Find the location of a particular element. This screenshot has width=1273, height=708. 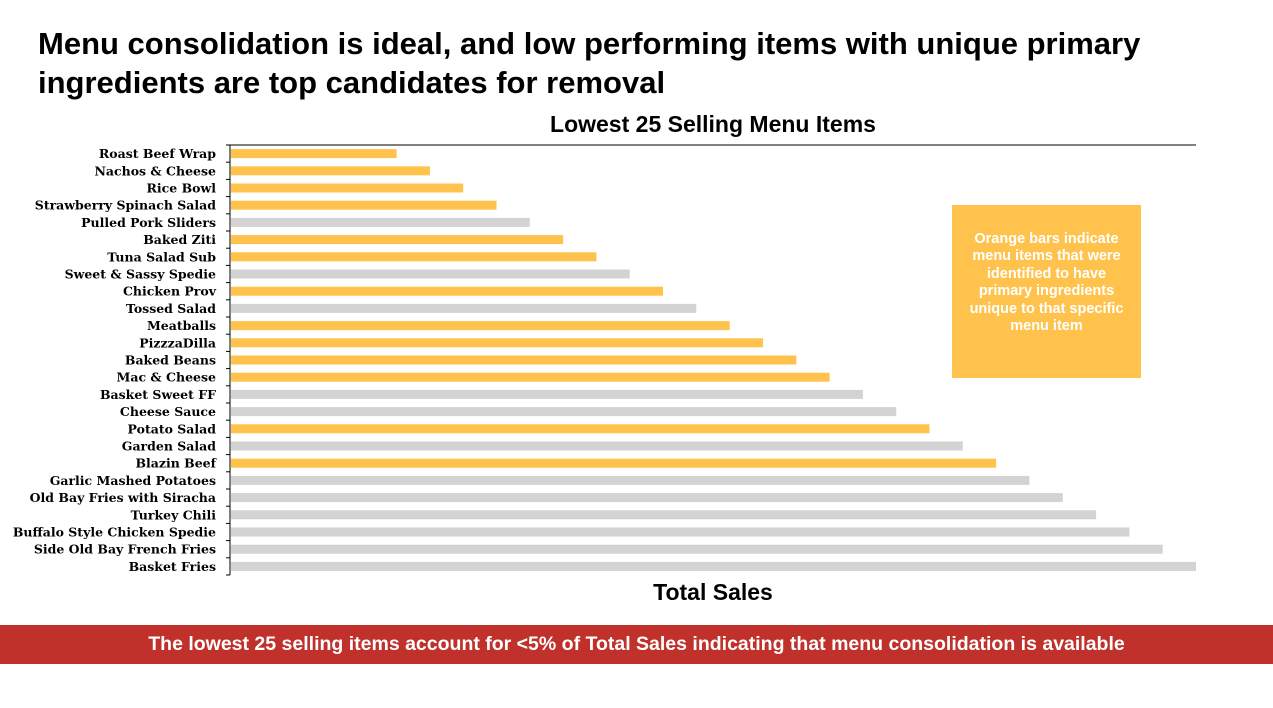

x-axis-label: Total Sales is located at coordinates (713, 592).